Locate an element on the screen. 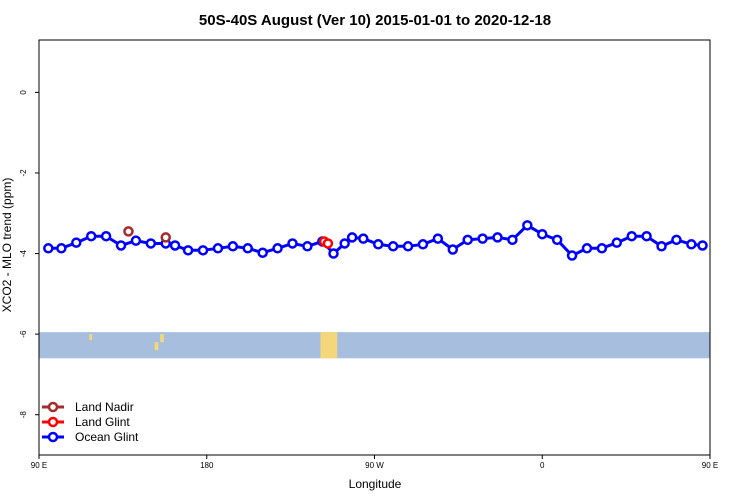 The width and height of the screenshot is (750, 500). y-tick-label: 0 is located at coordinates (23, 92).